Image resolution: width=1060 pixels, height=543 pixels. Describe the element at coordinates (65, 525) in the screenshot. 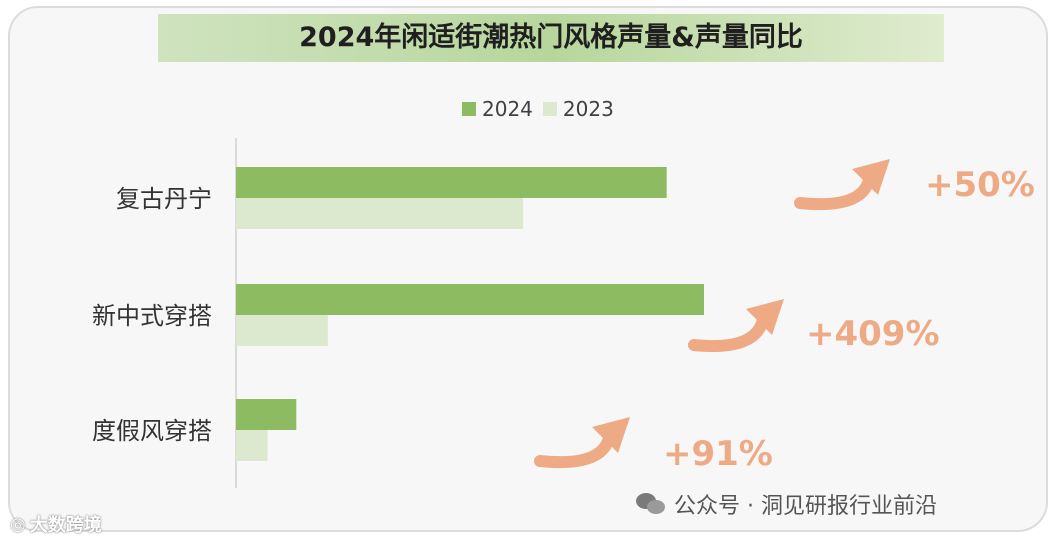

I see `watermark-left-text: 大数跨境` at that location.